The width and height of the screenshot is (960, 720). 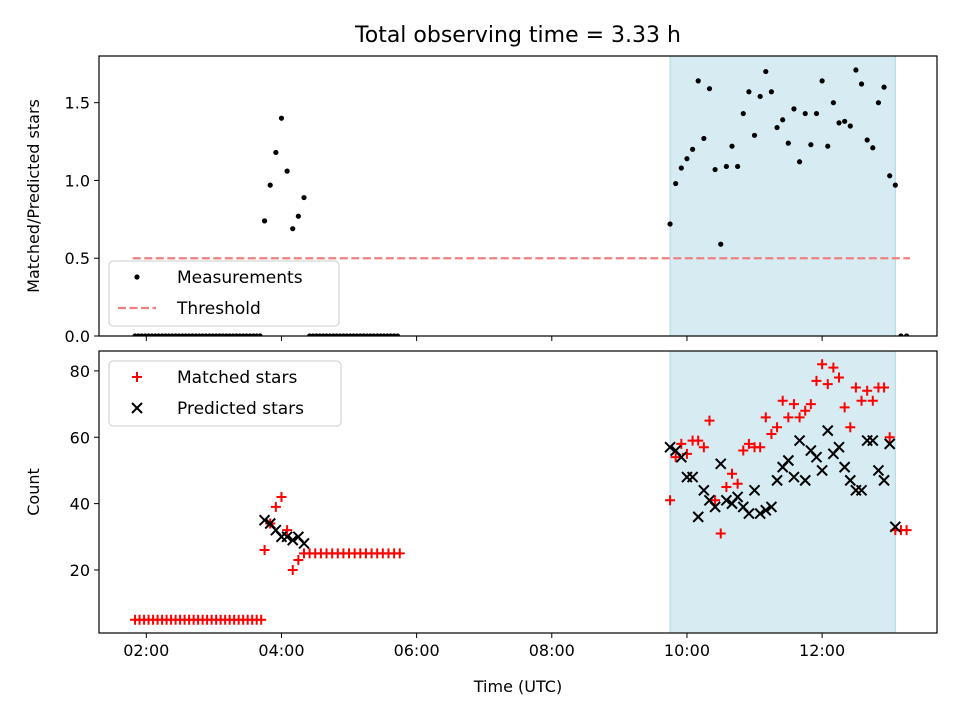 I want to click on x-tick-label: 08:00, so click(x=552, y=650).